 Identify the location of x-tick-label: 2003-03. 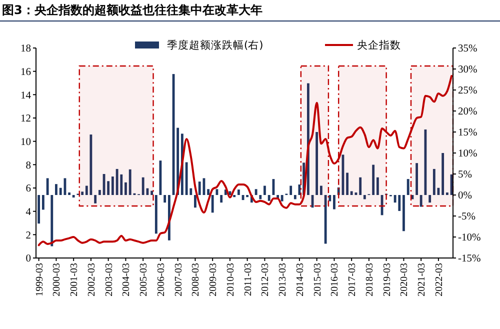
(109, 279).